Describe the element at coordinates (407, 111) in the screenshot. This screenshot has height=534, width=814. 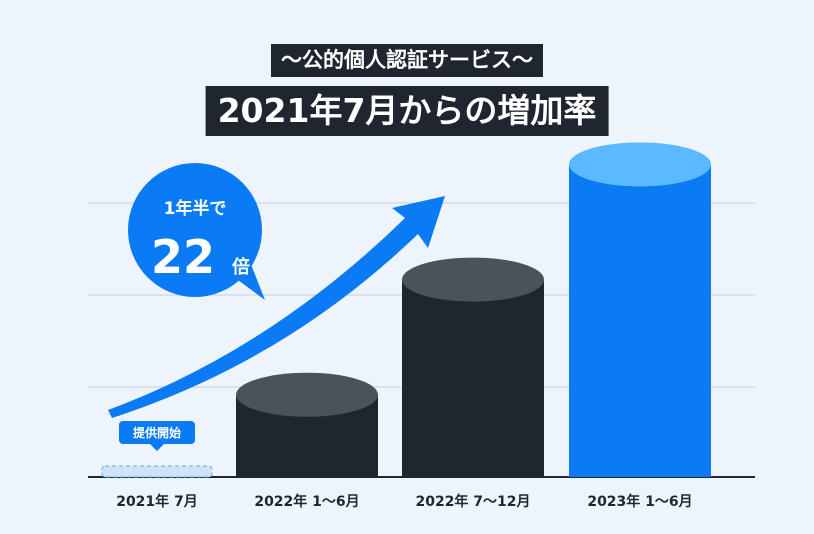
I see `chart-title: 2021年7月からの増加率` at that location.